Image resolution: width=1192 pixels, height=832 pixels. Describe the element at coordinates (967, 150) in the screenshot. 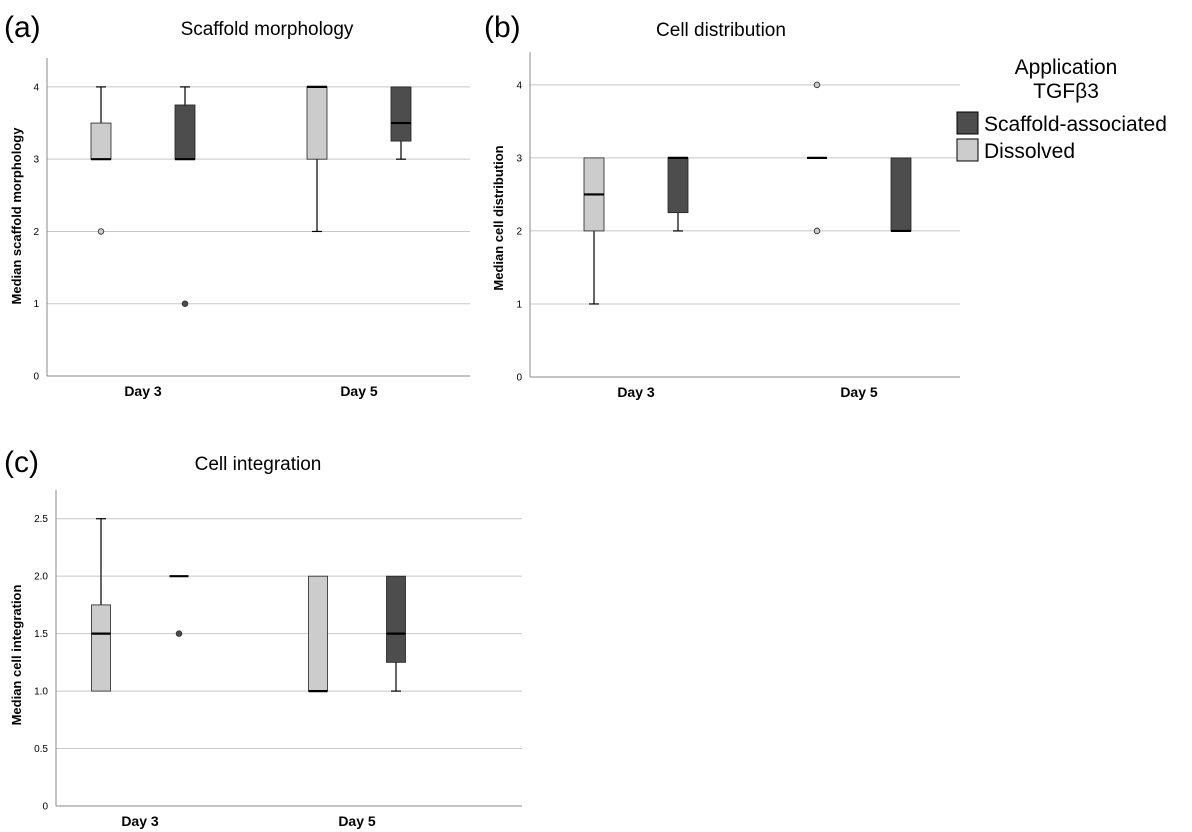

I see `legend-swatch-dissolved` at that location.